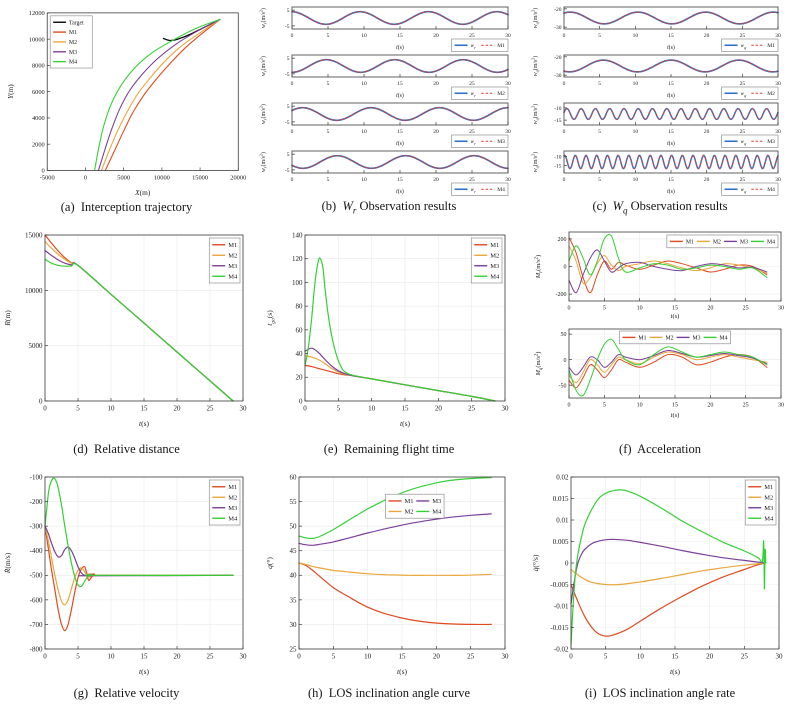 This screenshot has width=795, height=708. Describe the element at coordinates (37, 144) in the screenshot. I see `svg-text: 2000` at that location.